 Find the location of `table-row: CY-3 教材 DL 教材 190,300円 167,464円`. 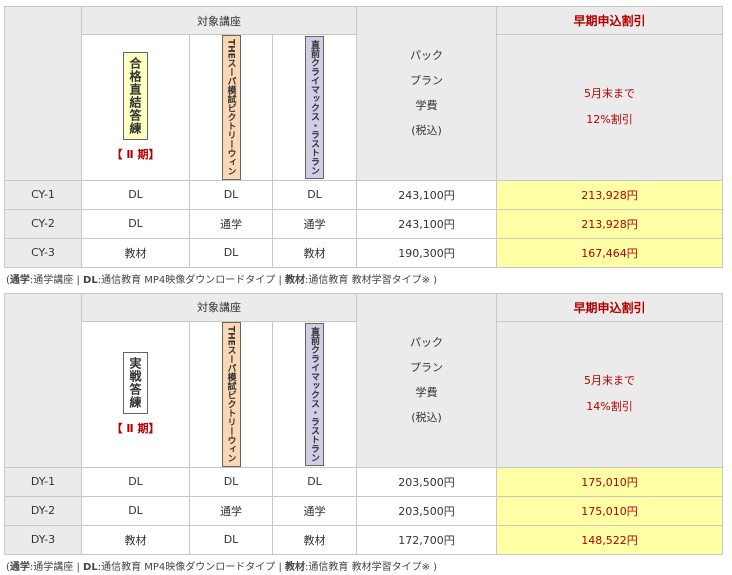

table-row: CY-3 教材 DL 教材 190,300円 167,464円 is located at coordinates (363, 252).